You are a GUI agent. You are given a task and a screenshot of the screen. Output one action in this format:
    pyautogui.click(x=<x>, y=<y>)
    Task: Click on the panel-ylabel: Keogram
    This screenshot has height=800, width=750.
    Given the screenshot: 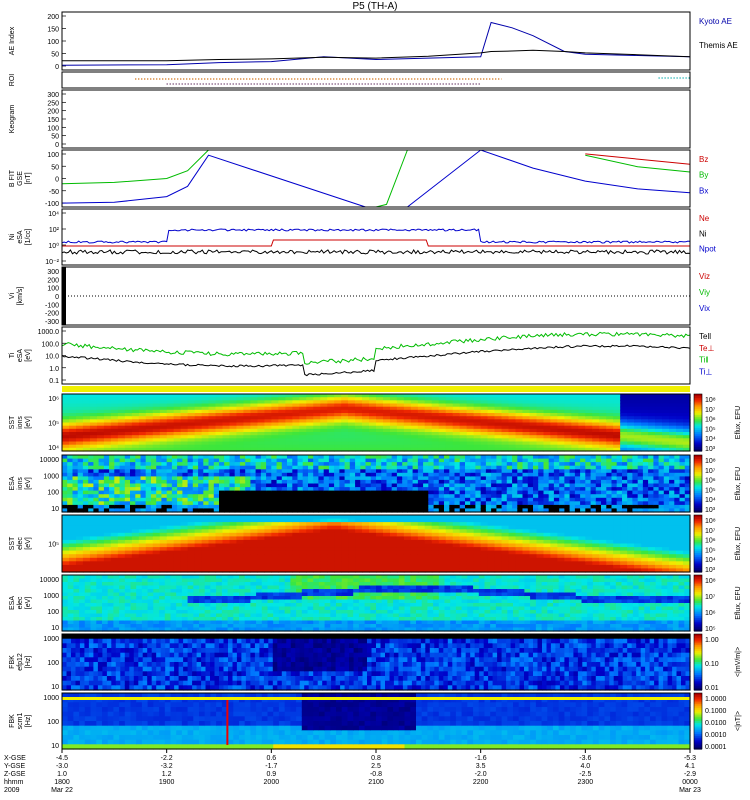 What is the action you would take?
    pyautogui.click(x=12, y=119)
    